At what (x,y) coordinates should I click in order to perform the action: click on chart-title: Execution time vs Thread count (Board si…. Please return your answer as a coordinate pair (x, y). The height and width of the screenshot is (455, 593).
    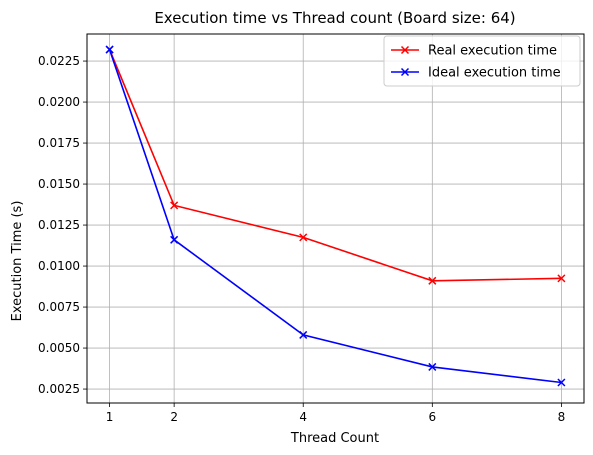
    Looking at the image, I should click on (334, 18).